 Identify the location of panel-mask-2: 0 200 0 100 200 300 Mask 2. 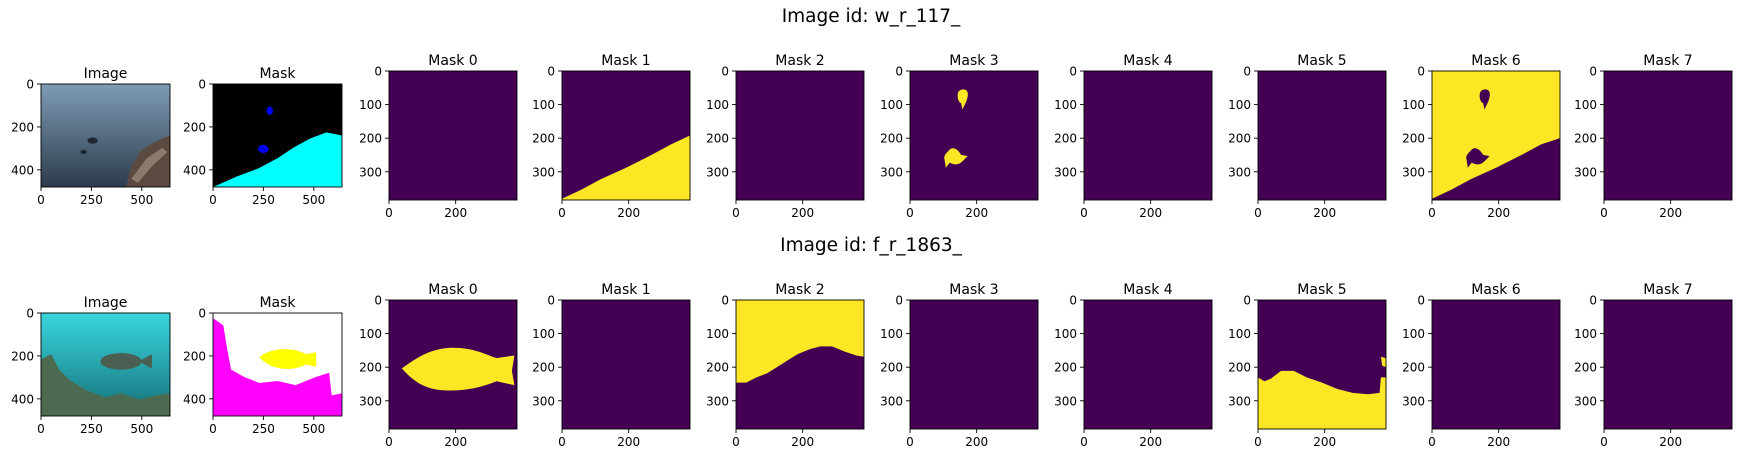
(785, 365).